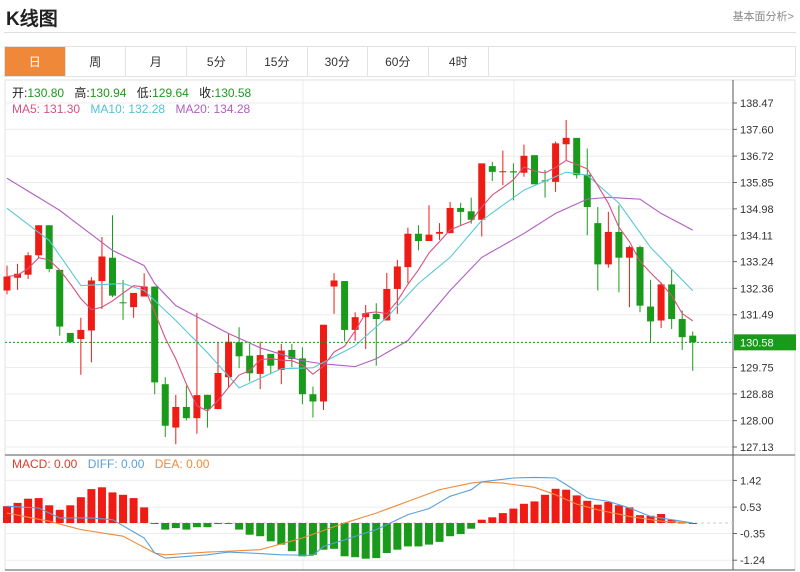  What do you see at coordinates (752, 535) in the screenshot?
I see `macd-tick-label: -0.35` at bounding box center [752, 535].